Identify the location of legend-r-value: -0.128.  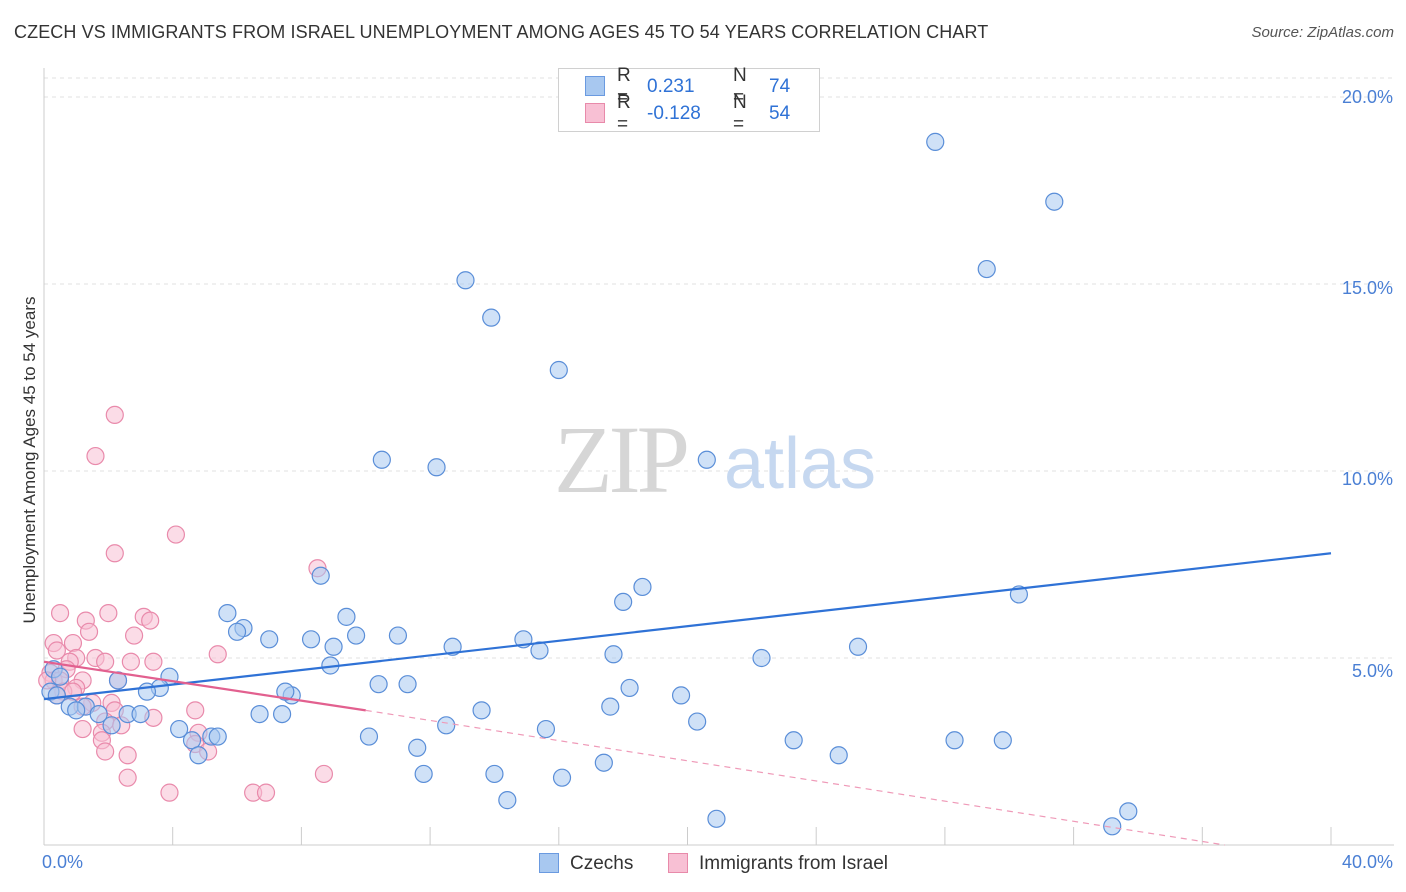
(674, 113).